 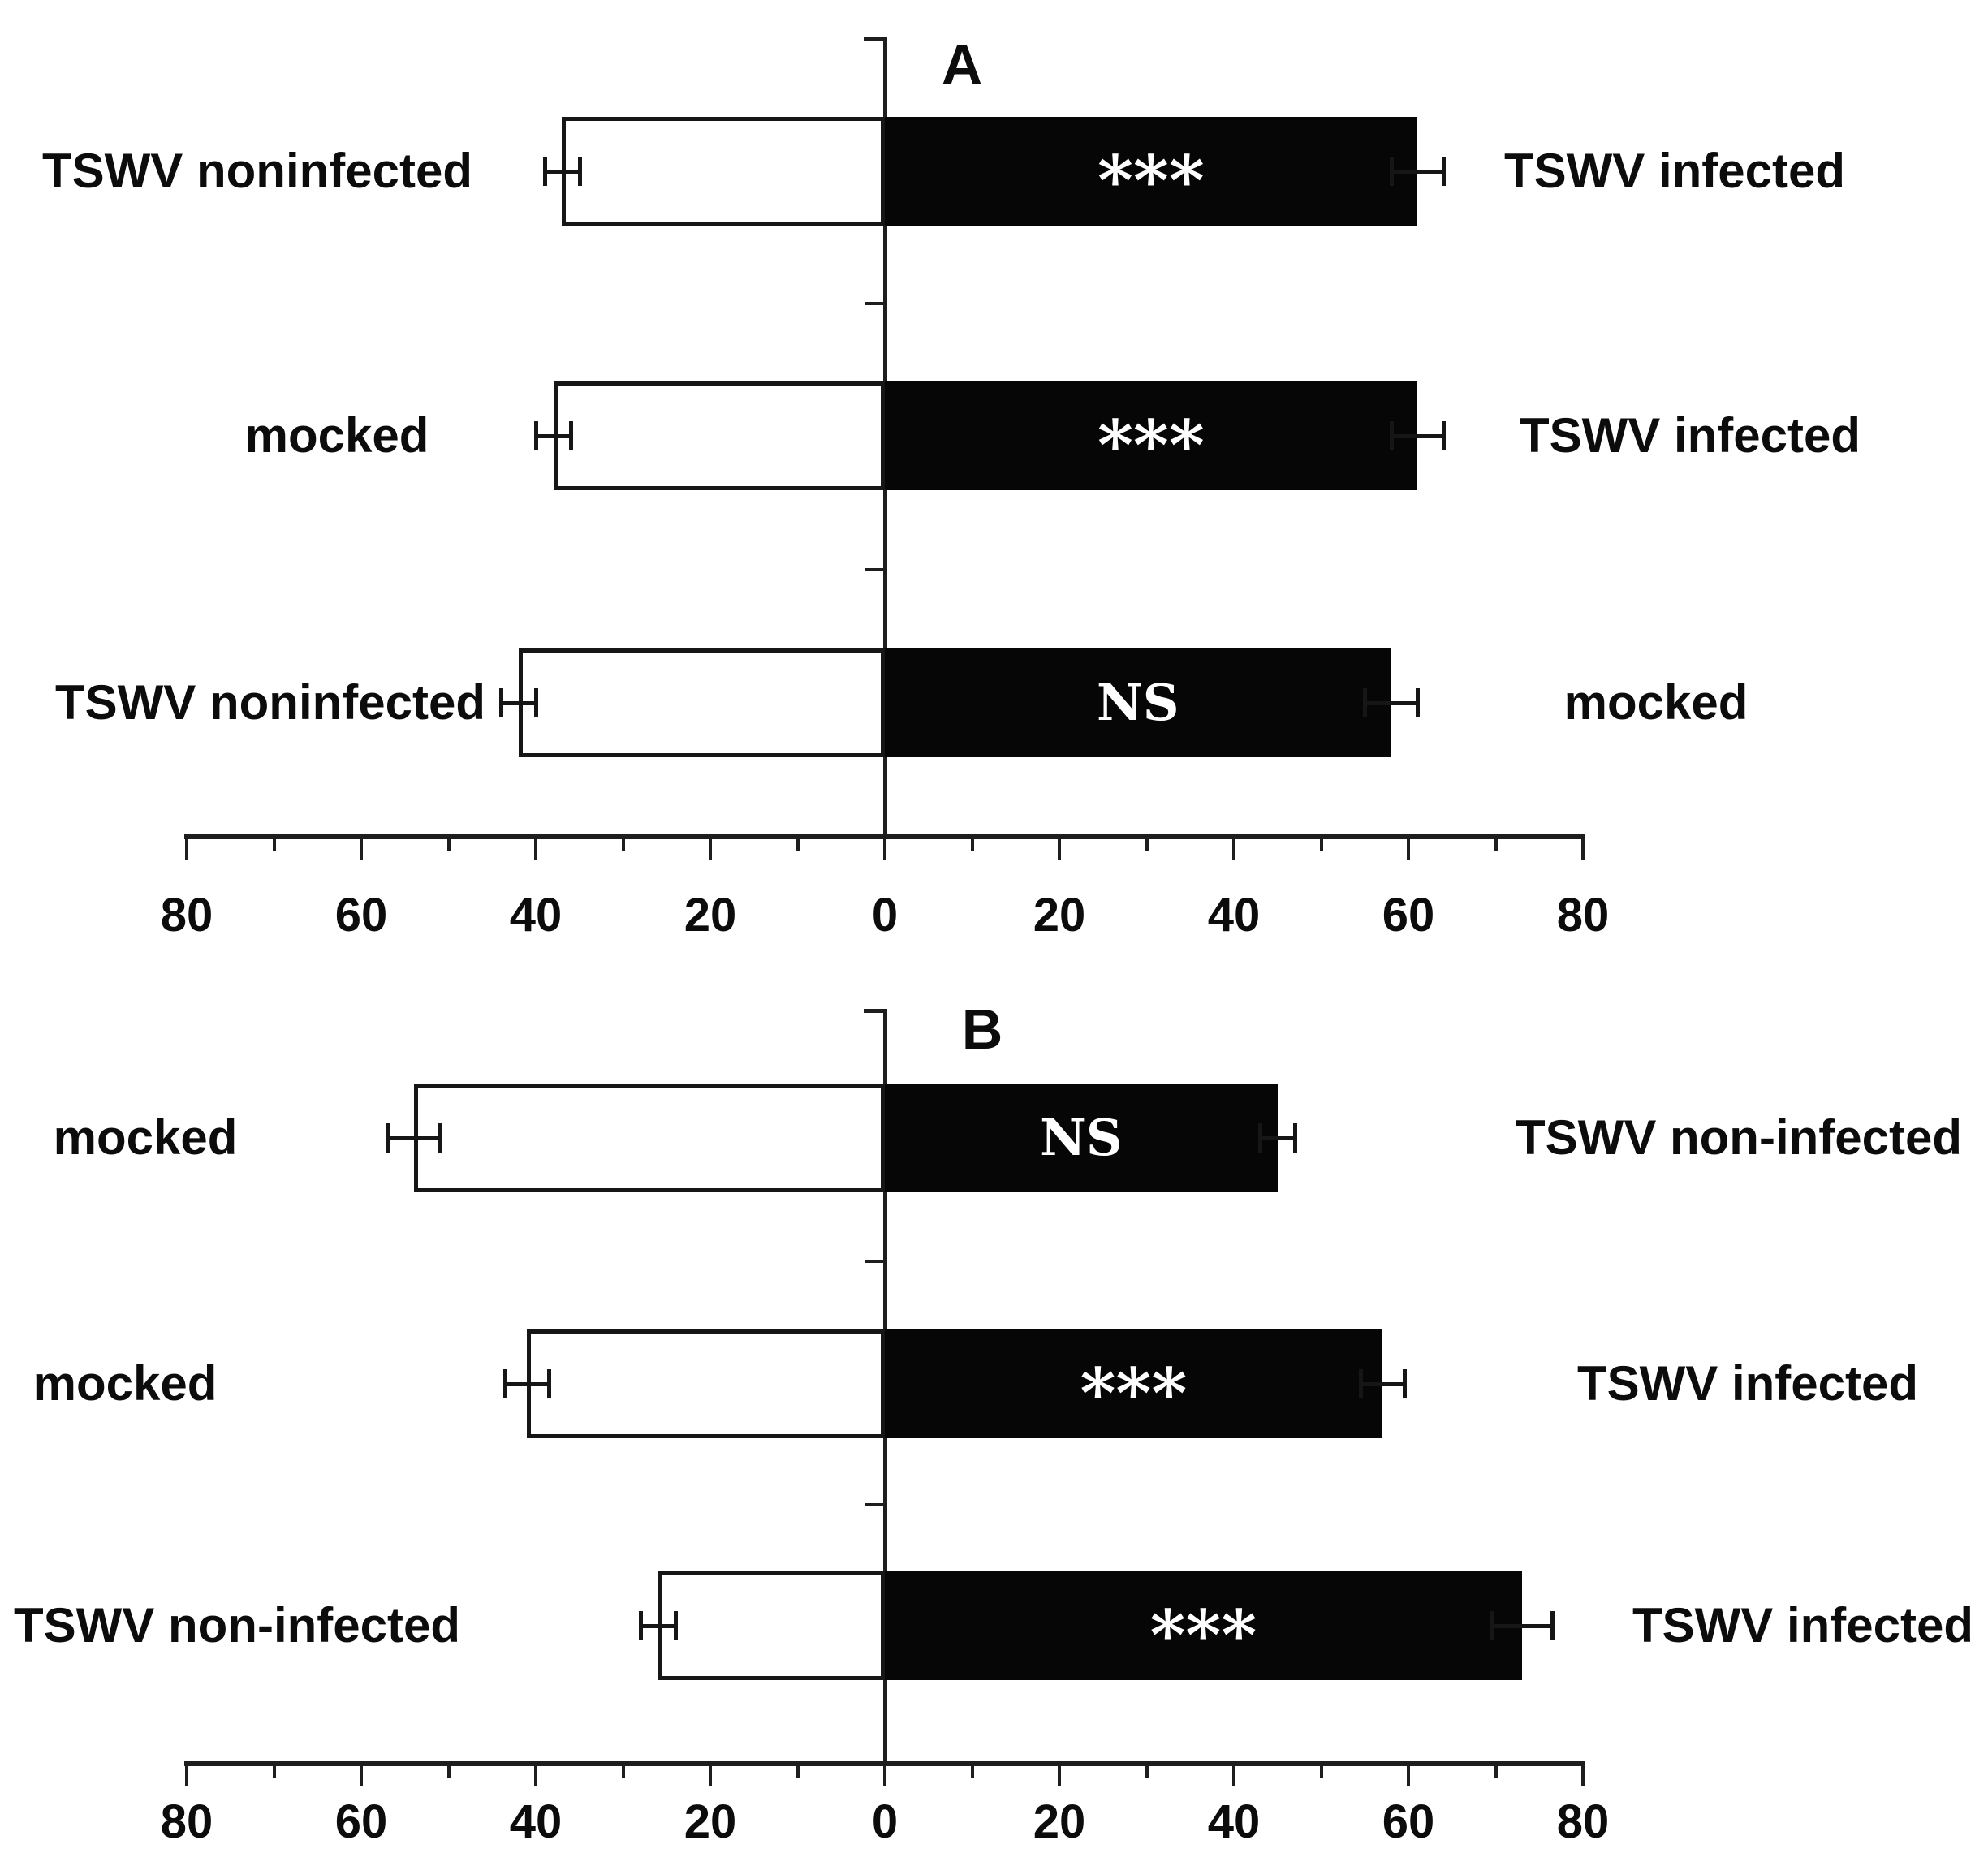 What do you see at coordinates (982, 1029) in the screenshot?
I see `panel-title-B: B` at bounding box center [982, 1029].